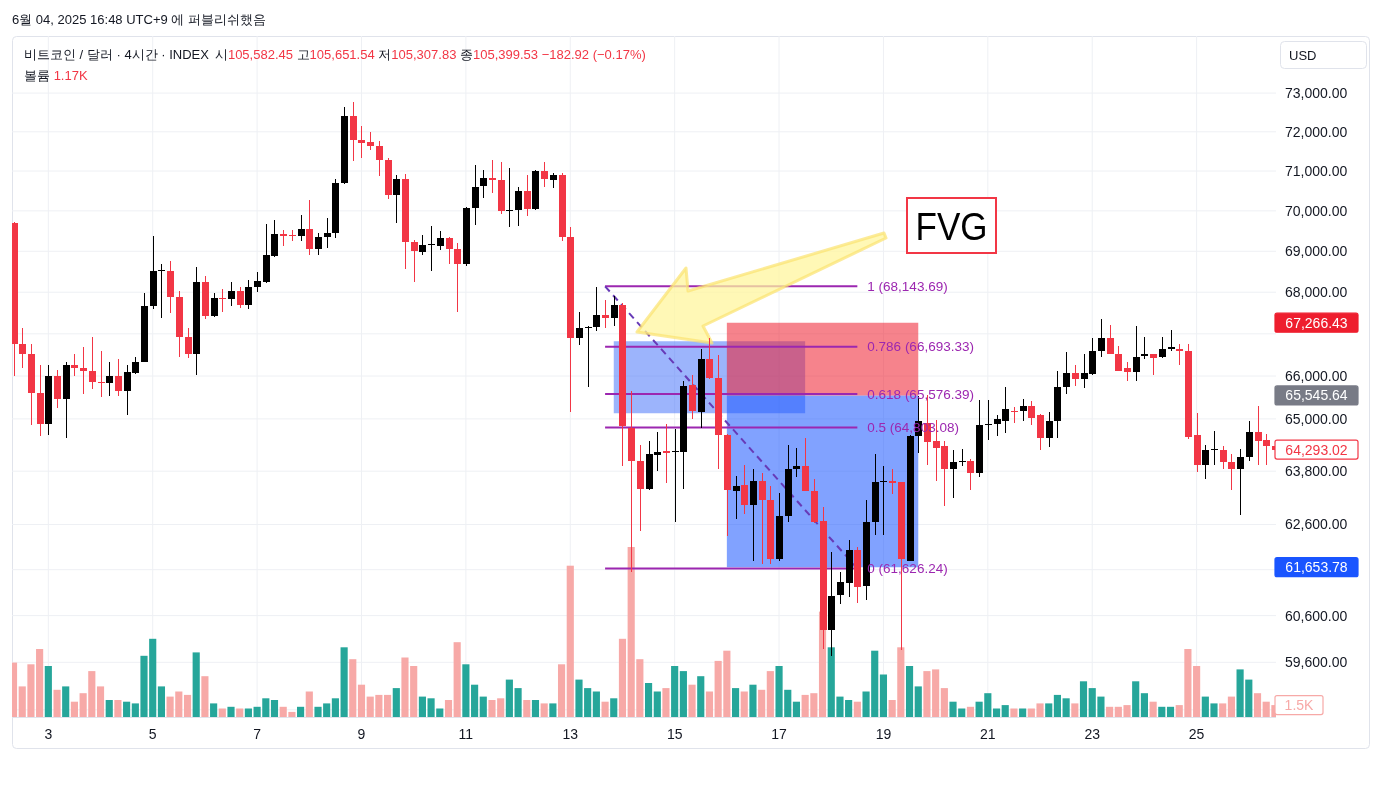 Image resolution: width=1383 pixels, height=793 pixels. What do you see at coordinates (1316, 418) in the screenshot?
I see `y-tick-label: 65,000.00` at bounding box center [1316, 418].